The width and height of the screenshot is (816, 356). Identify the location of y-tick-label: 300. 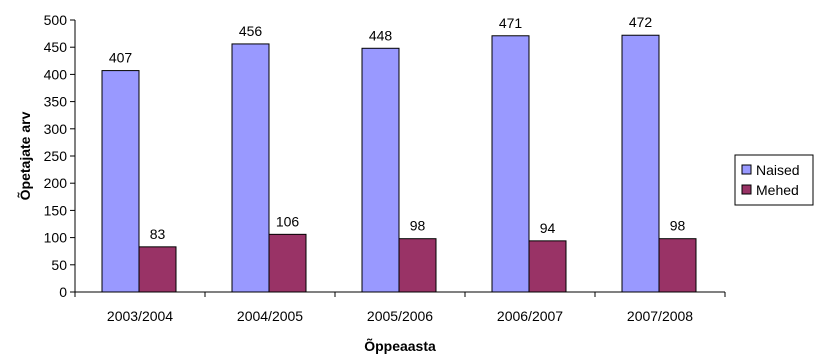
(56, 129).